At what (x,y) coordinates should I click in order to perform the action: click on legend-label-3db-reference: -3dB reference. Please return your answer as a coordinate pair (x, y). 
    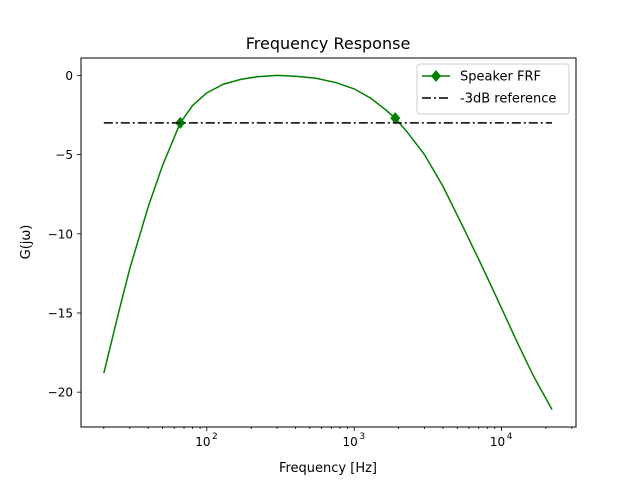
    Looking at the image, I should click on (508, 99).